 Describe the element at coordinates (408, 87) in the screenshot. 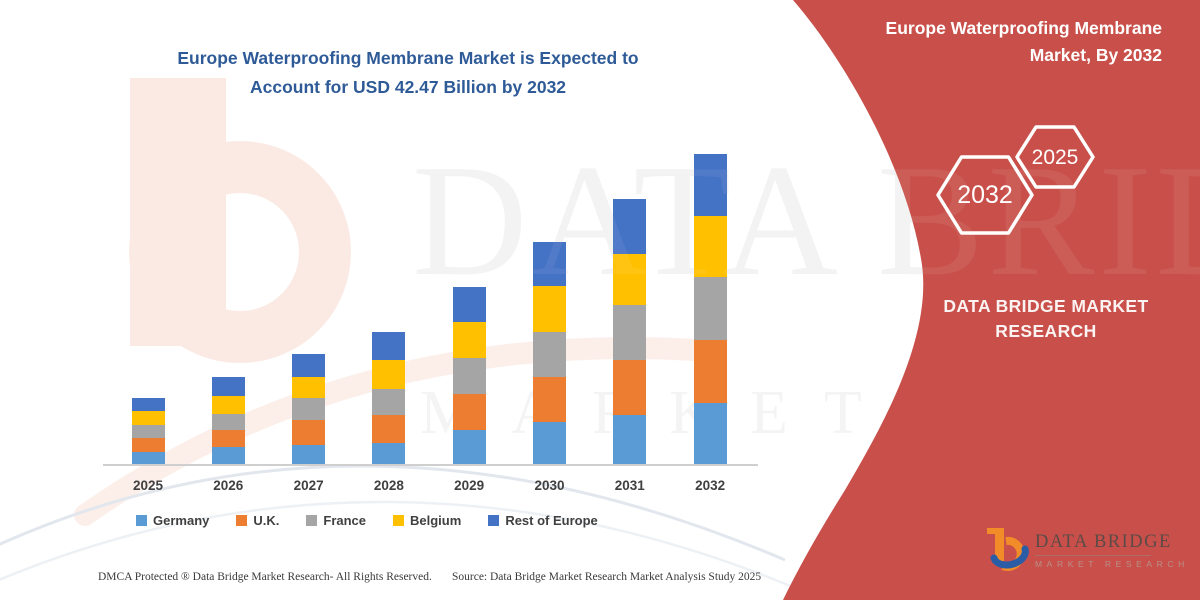

I see `chart-title-line2: Account for USD 42.47 Billion by 2032` at that location.